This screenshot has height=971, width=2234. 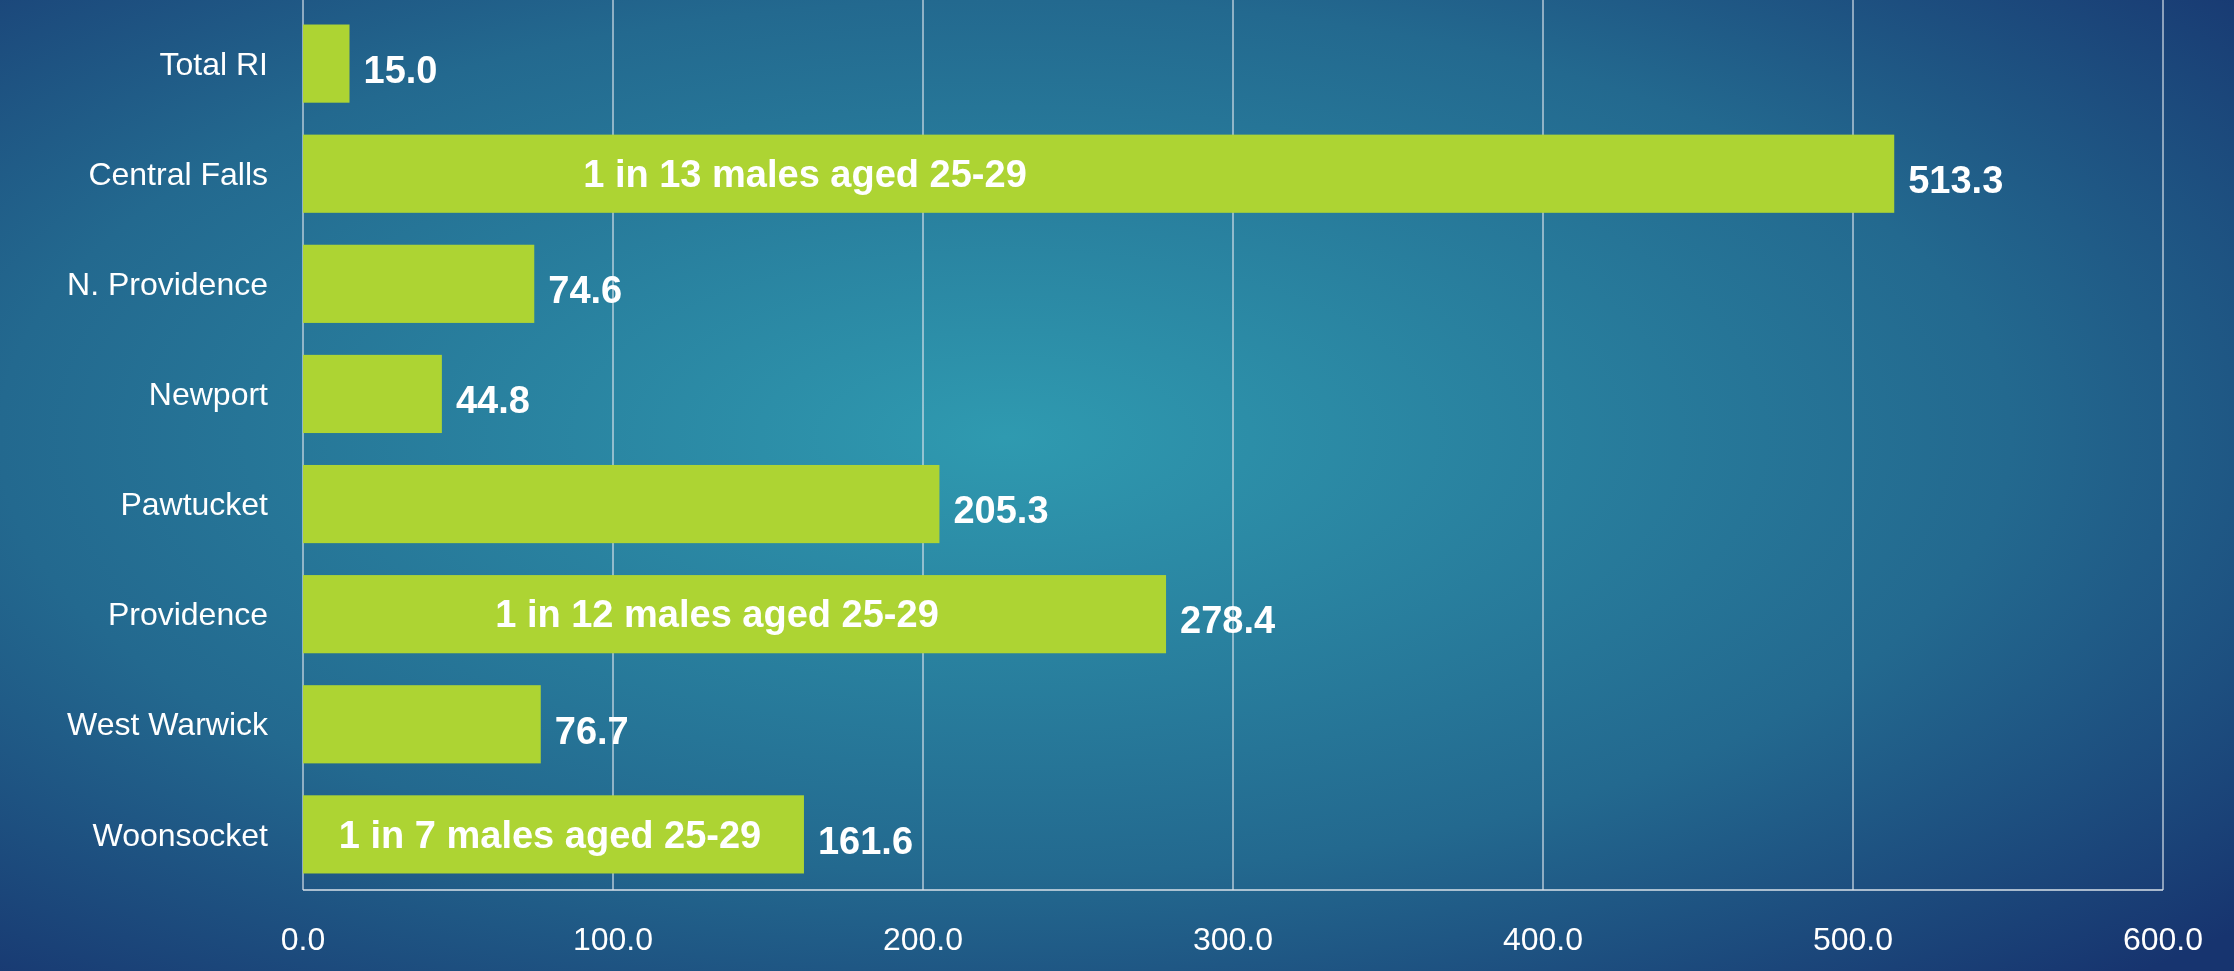 I want to click on y-tick-label: Newport, so click(x=208, y=394).